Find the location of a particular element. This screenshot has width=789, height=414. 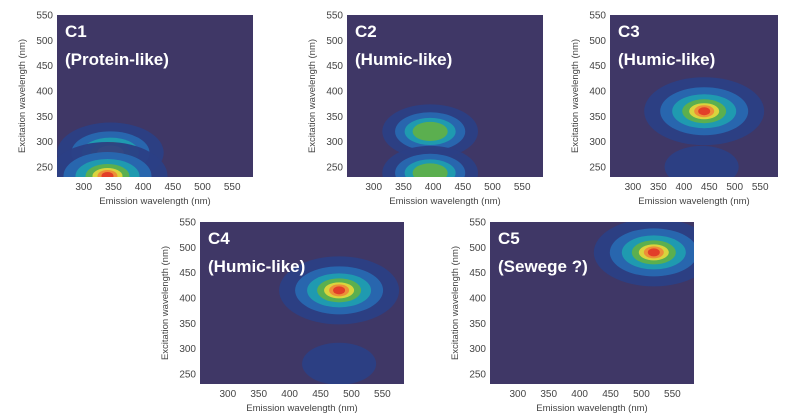

c2-ytick-250: 250 is located at coordinates (334, 167).